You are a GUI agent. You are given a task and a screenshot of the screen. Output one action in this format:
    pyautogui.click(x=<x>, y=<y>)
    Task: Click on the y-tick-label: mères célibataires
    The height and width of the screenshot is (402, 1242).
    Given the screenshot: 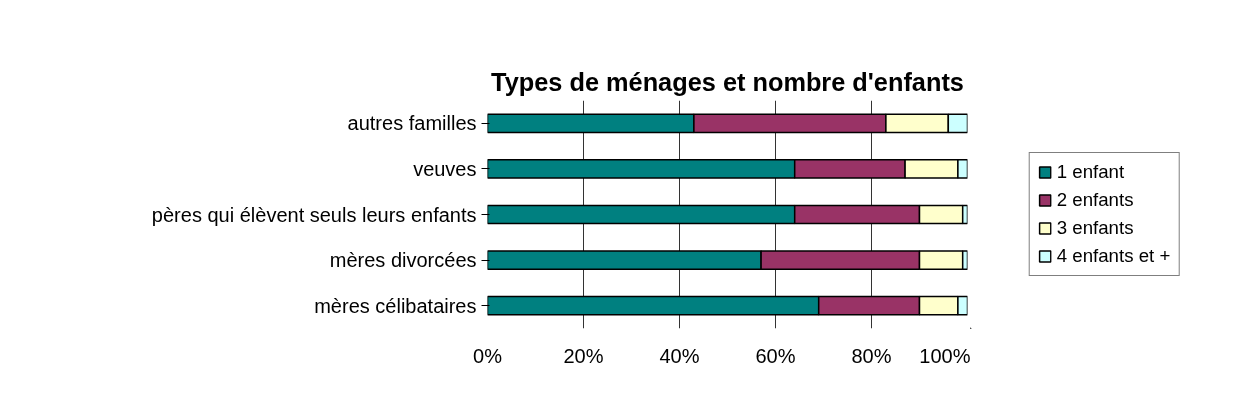 What is the action you would take?
    pyautogui.click(x=395, y=305)
    